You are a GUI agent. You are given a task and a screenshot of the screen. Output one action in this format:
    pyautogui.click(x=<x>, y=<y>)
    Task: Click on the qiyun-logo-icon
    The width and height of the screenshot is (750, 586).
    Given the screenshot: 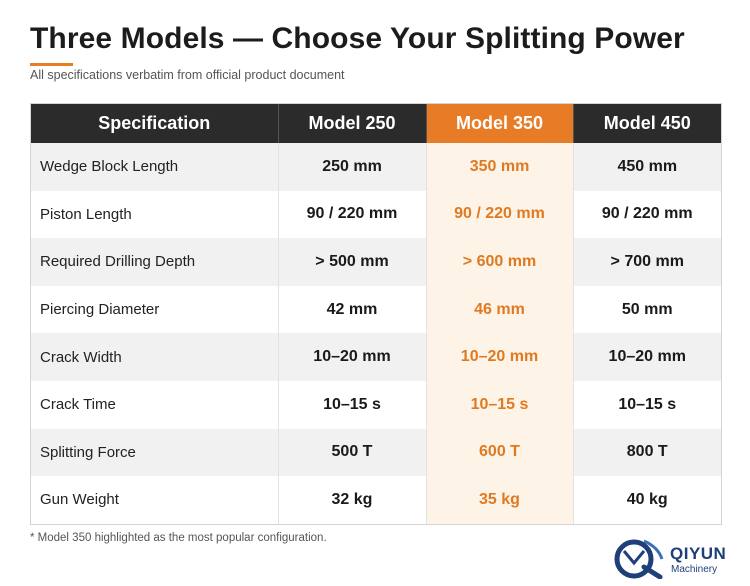 What is the action you would take?
    pyautogui.click(x=639, y=559)
    